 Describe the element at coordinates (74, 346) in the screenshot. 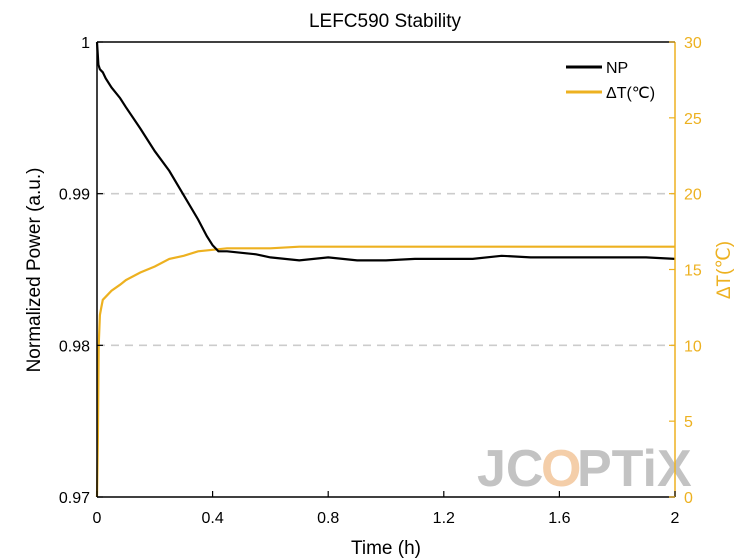

I see `y-tick-label: 0.98` at that location.